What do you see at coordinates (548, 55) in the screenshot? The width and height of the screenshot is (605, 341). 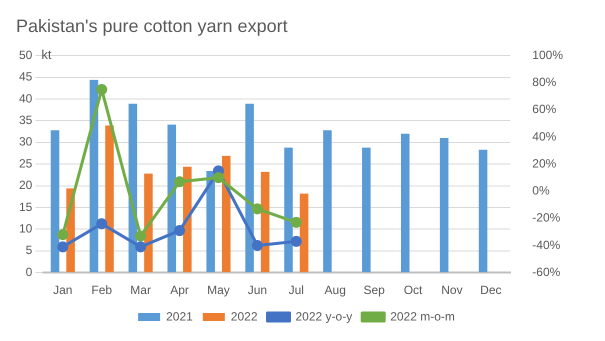 I see `y2-tick-label: 100%` at bounding box center [548, 55].